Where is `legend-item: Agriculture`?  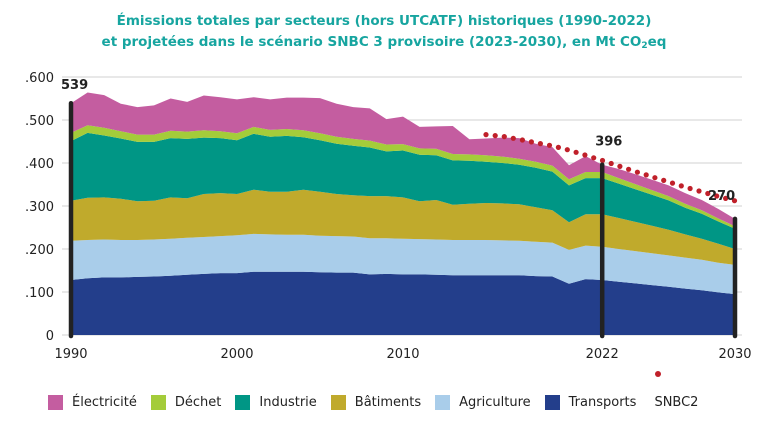
legend-item: Agriculture is located at coordinates (483, 402).